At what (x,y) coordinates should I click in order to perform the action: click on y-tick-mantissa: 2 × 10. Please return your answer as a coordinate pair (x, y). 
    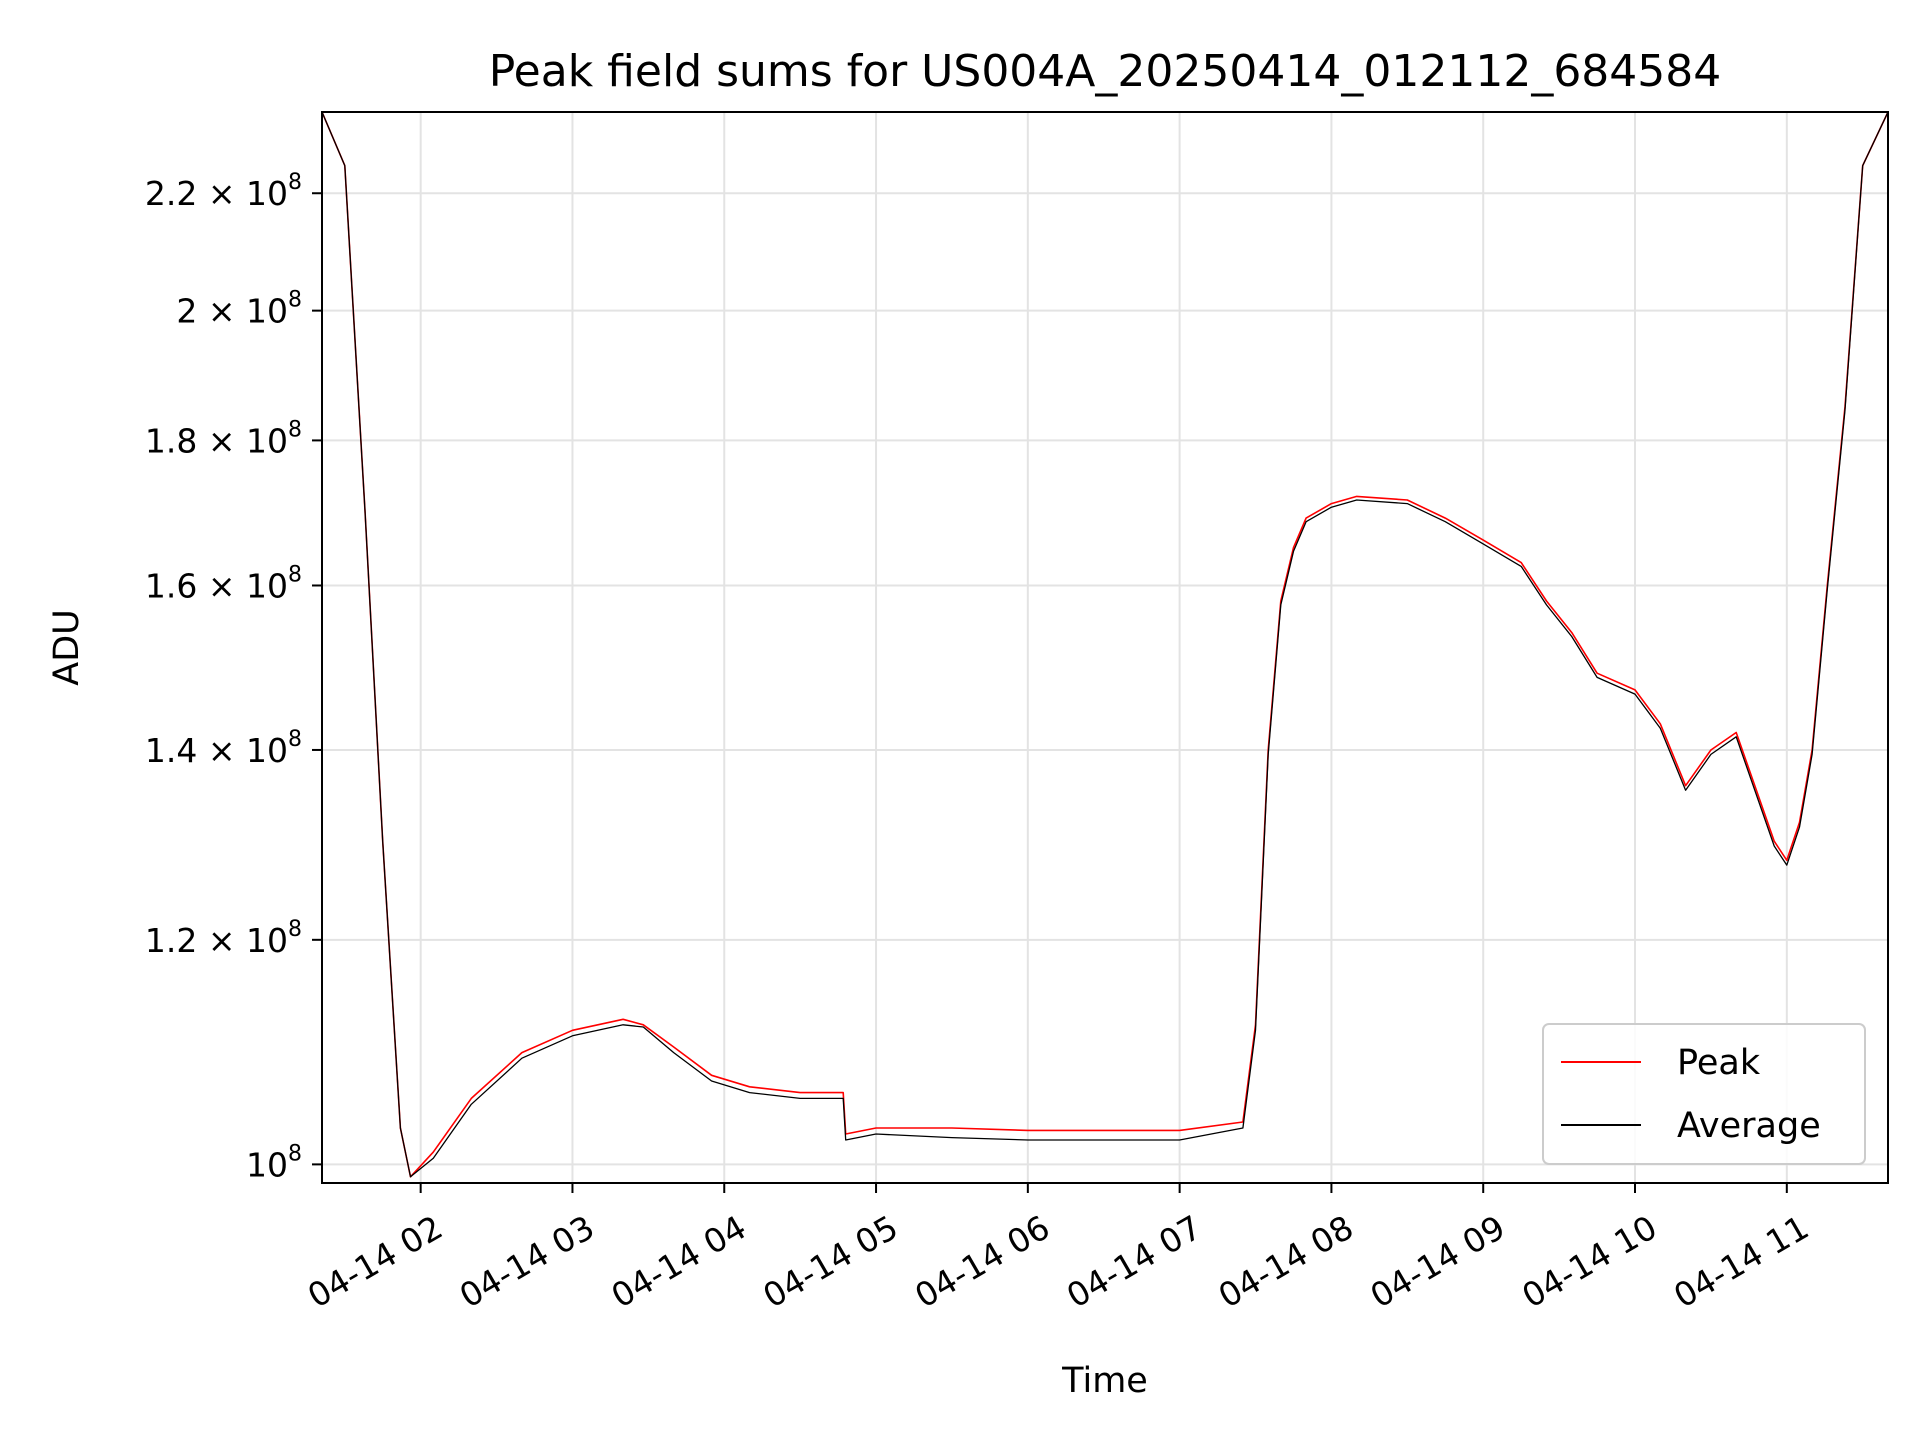
    Looking at the image, I should click on (232, 311).